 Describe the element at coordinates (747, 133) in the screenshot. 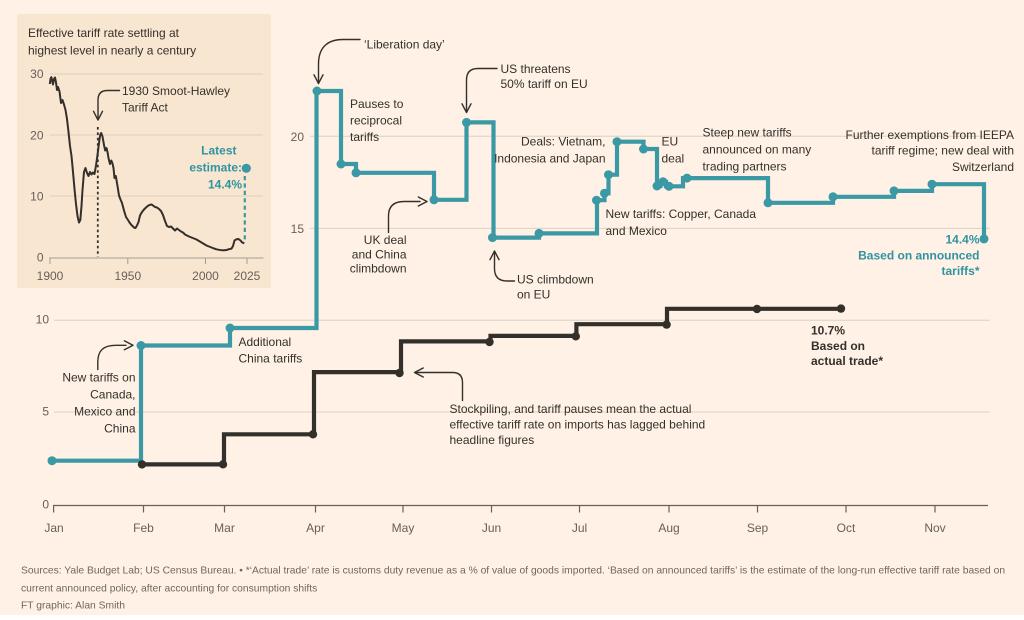

I see `svg-text: Steep new tariffs` at that location.